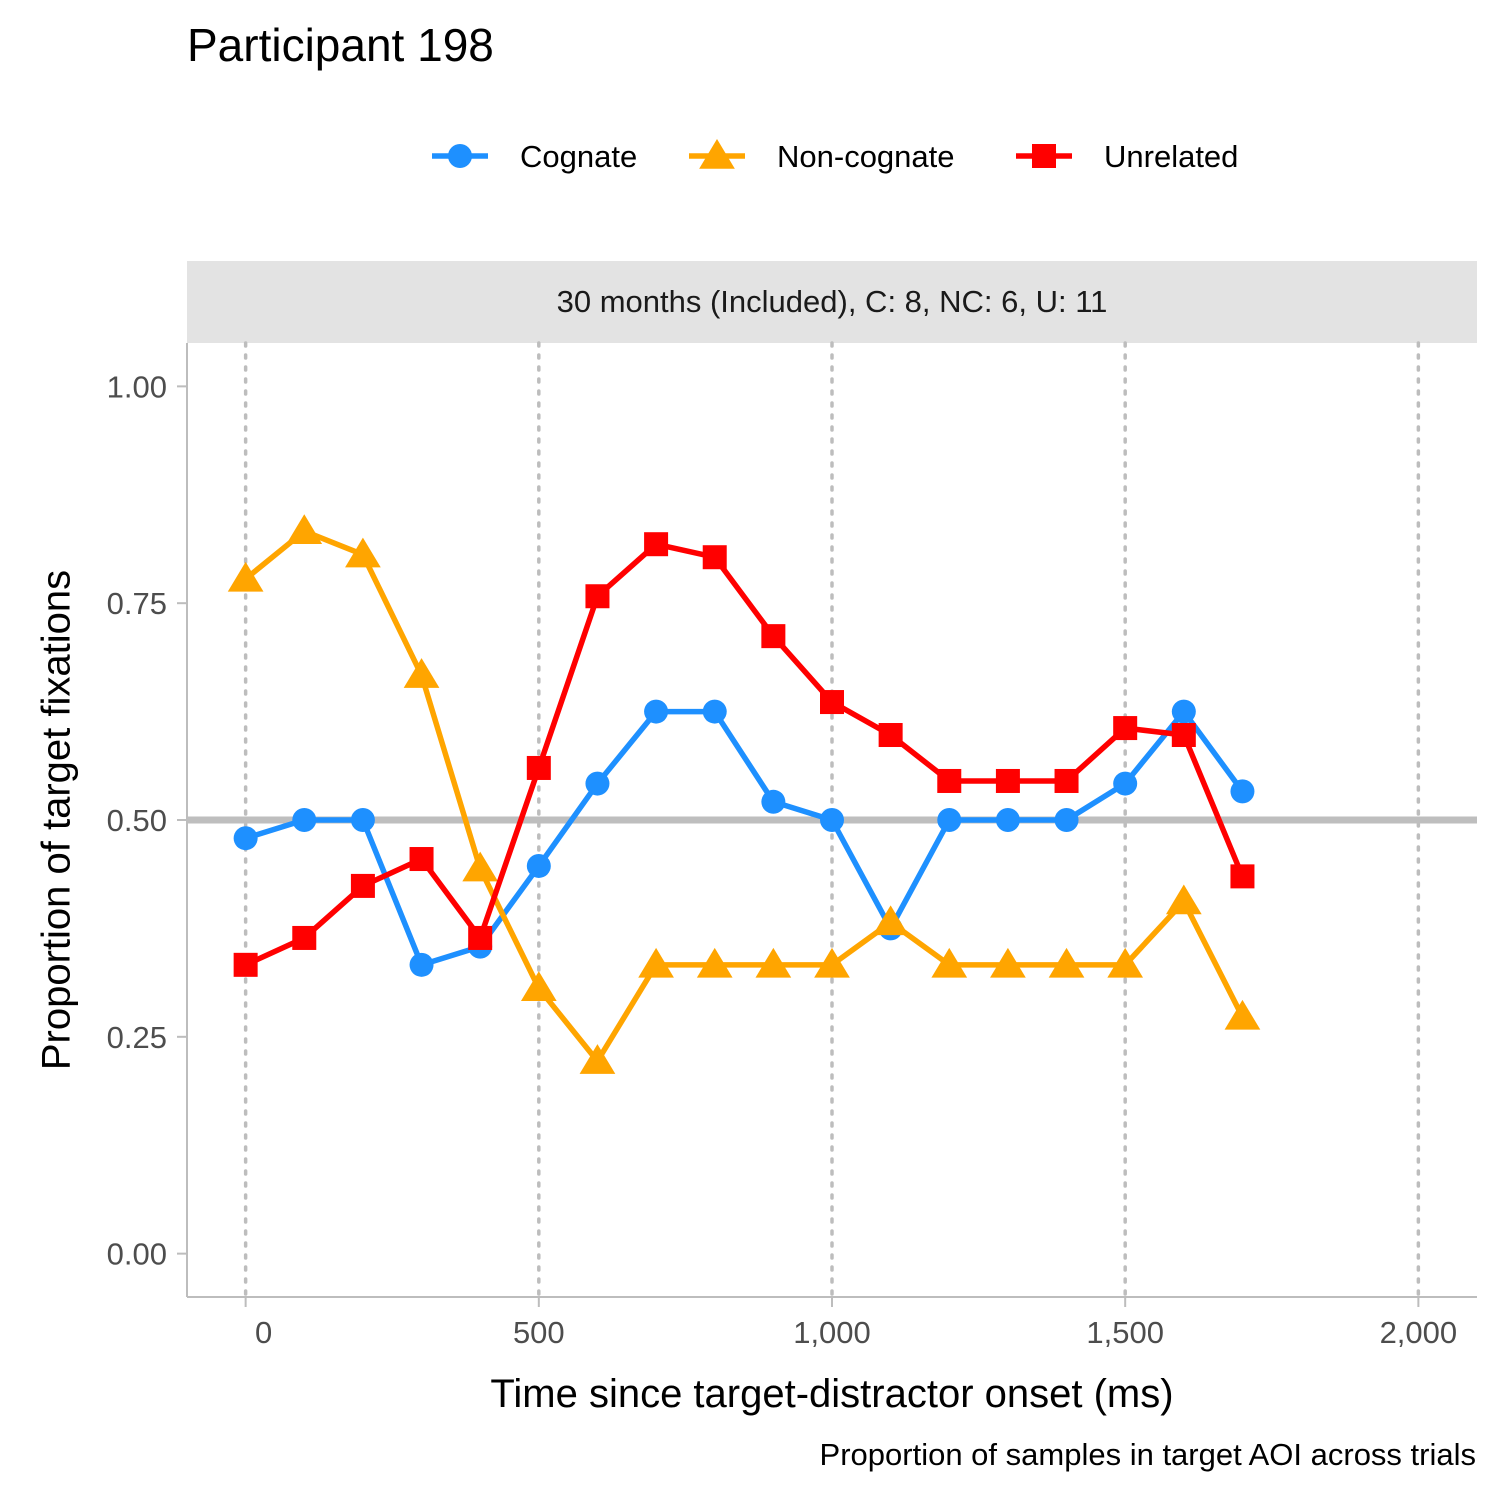 This screenshot has height=1500, width=1500. I want to click on legend-label: Cognate, so click(578, 156).